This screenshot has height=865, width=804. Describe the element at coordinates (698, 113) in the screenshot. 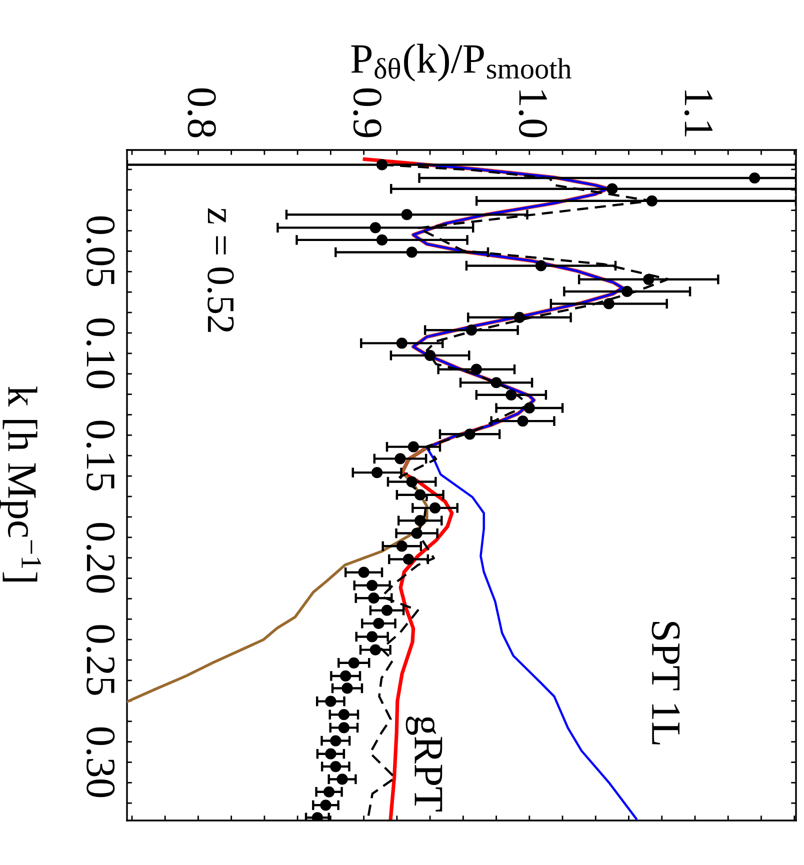

I see `x-tick-label: 1.1` at that location.